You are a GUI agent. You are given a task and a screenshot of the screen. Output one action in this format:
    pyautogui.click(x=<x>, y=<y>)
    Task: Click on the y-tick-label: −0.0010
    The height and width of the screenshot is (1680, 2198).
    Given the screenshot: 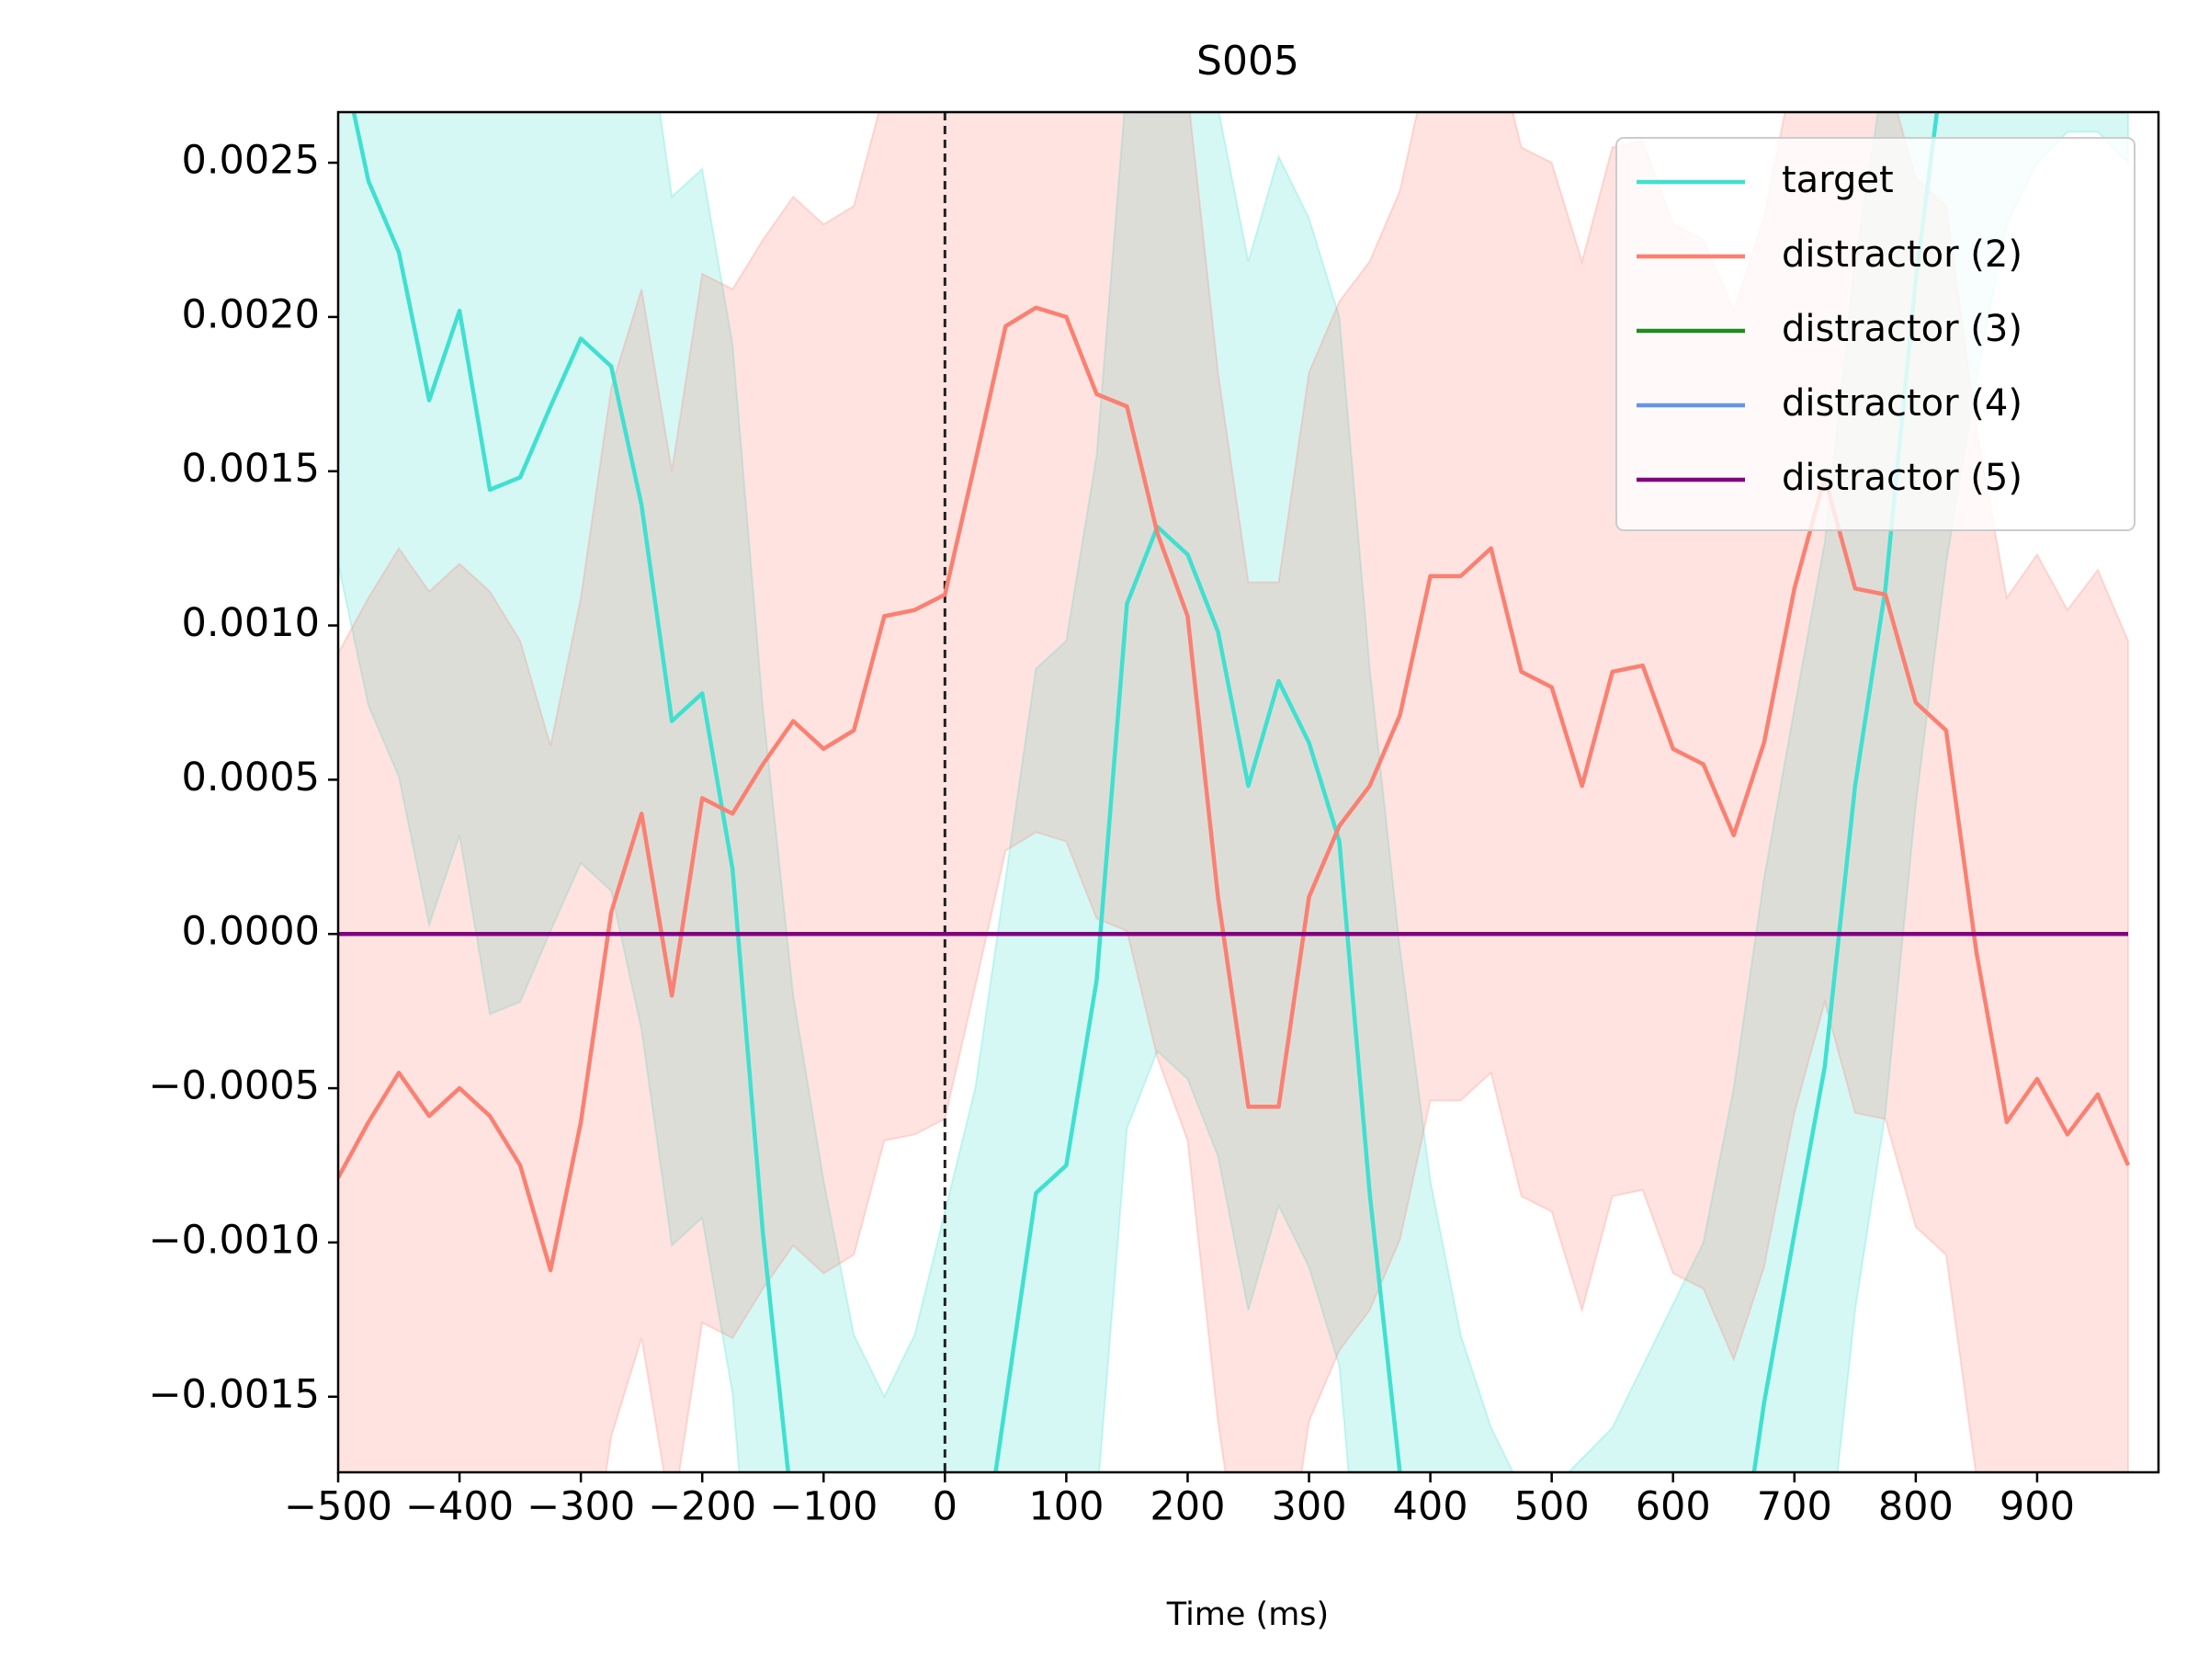 What is the action you would take?
    pyautogui.click(x=235, y=1240)
    